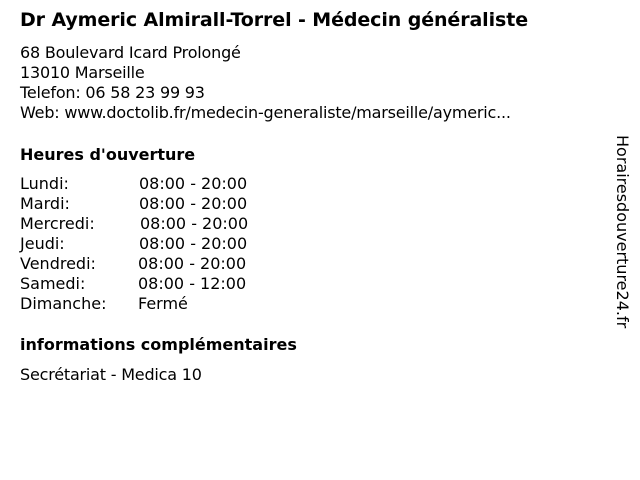  I want to click on street-address: 68 Boulevard Icard Prolongé, so click(130, 52).